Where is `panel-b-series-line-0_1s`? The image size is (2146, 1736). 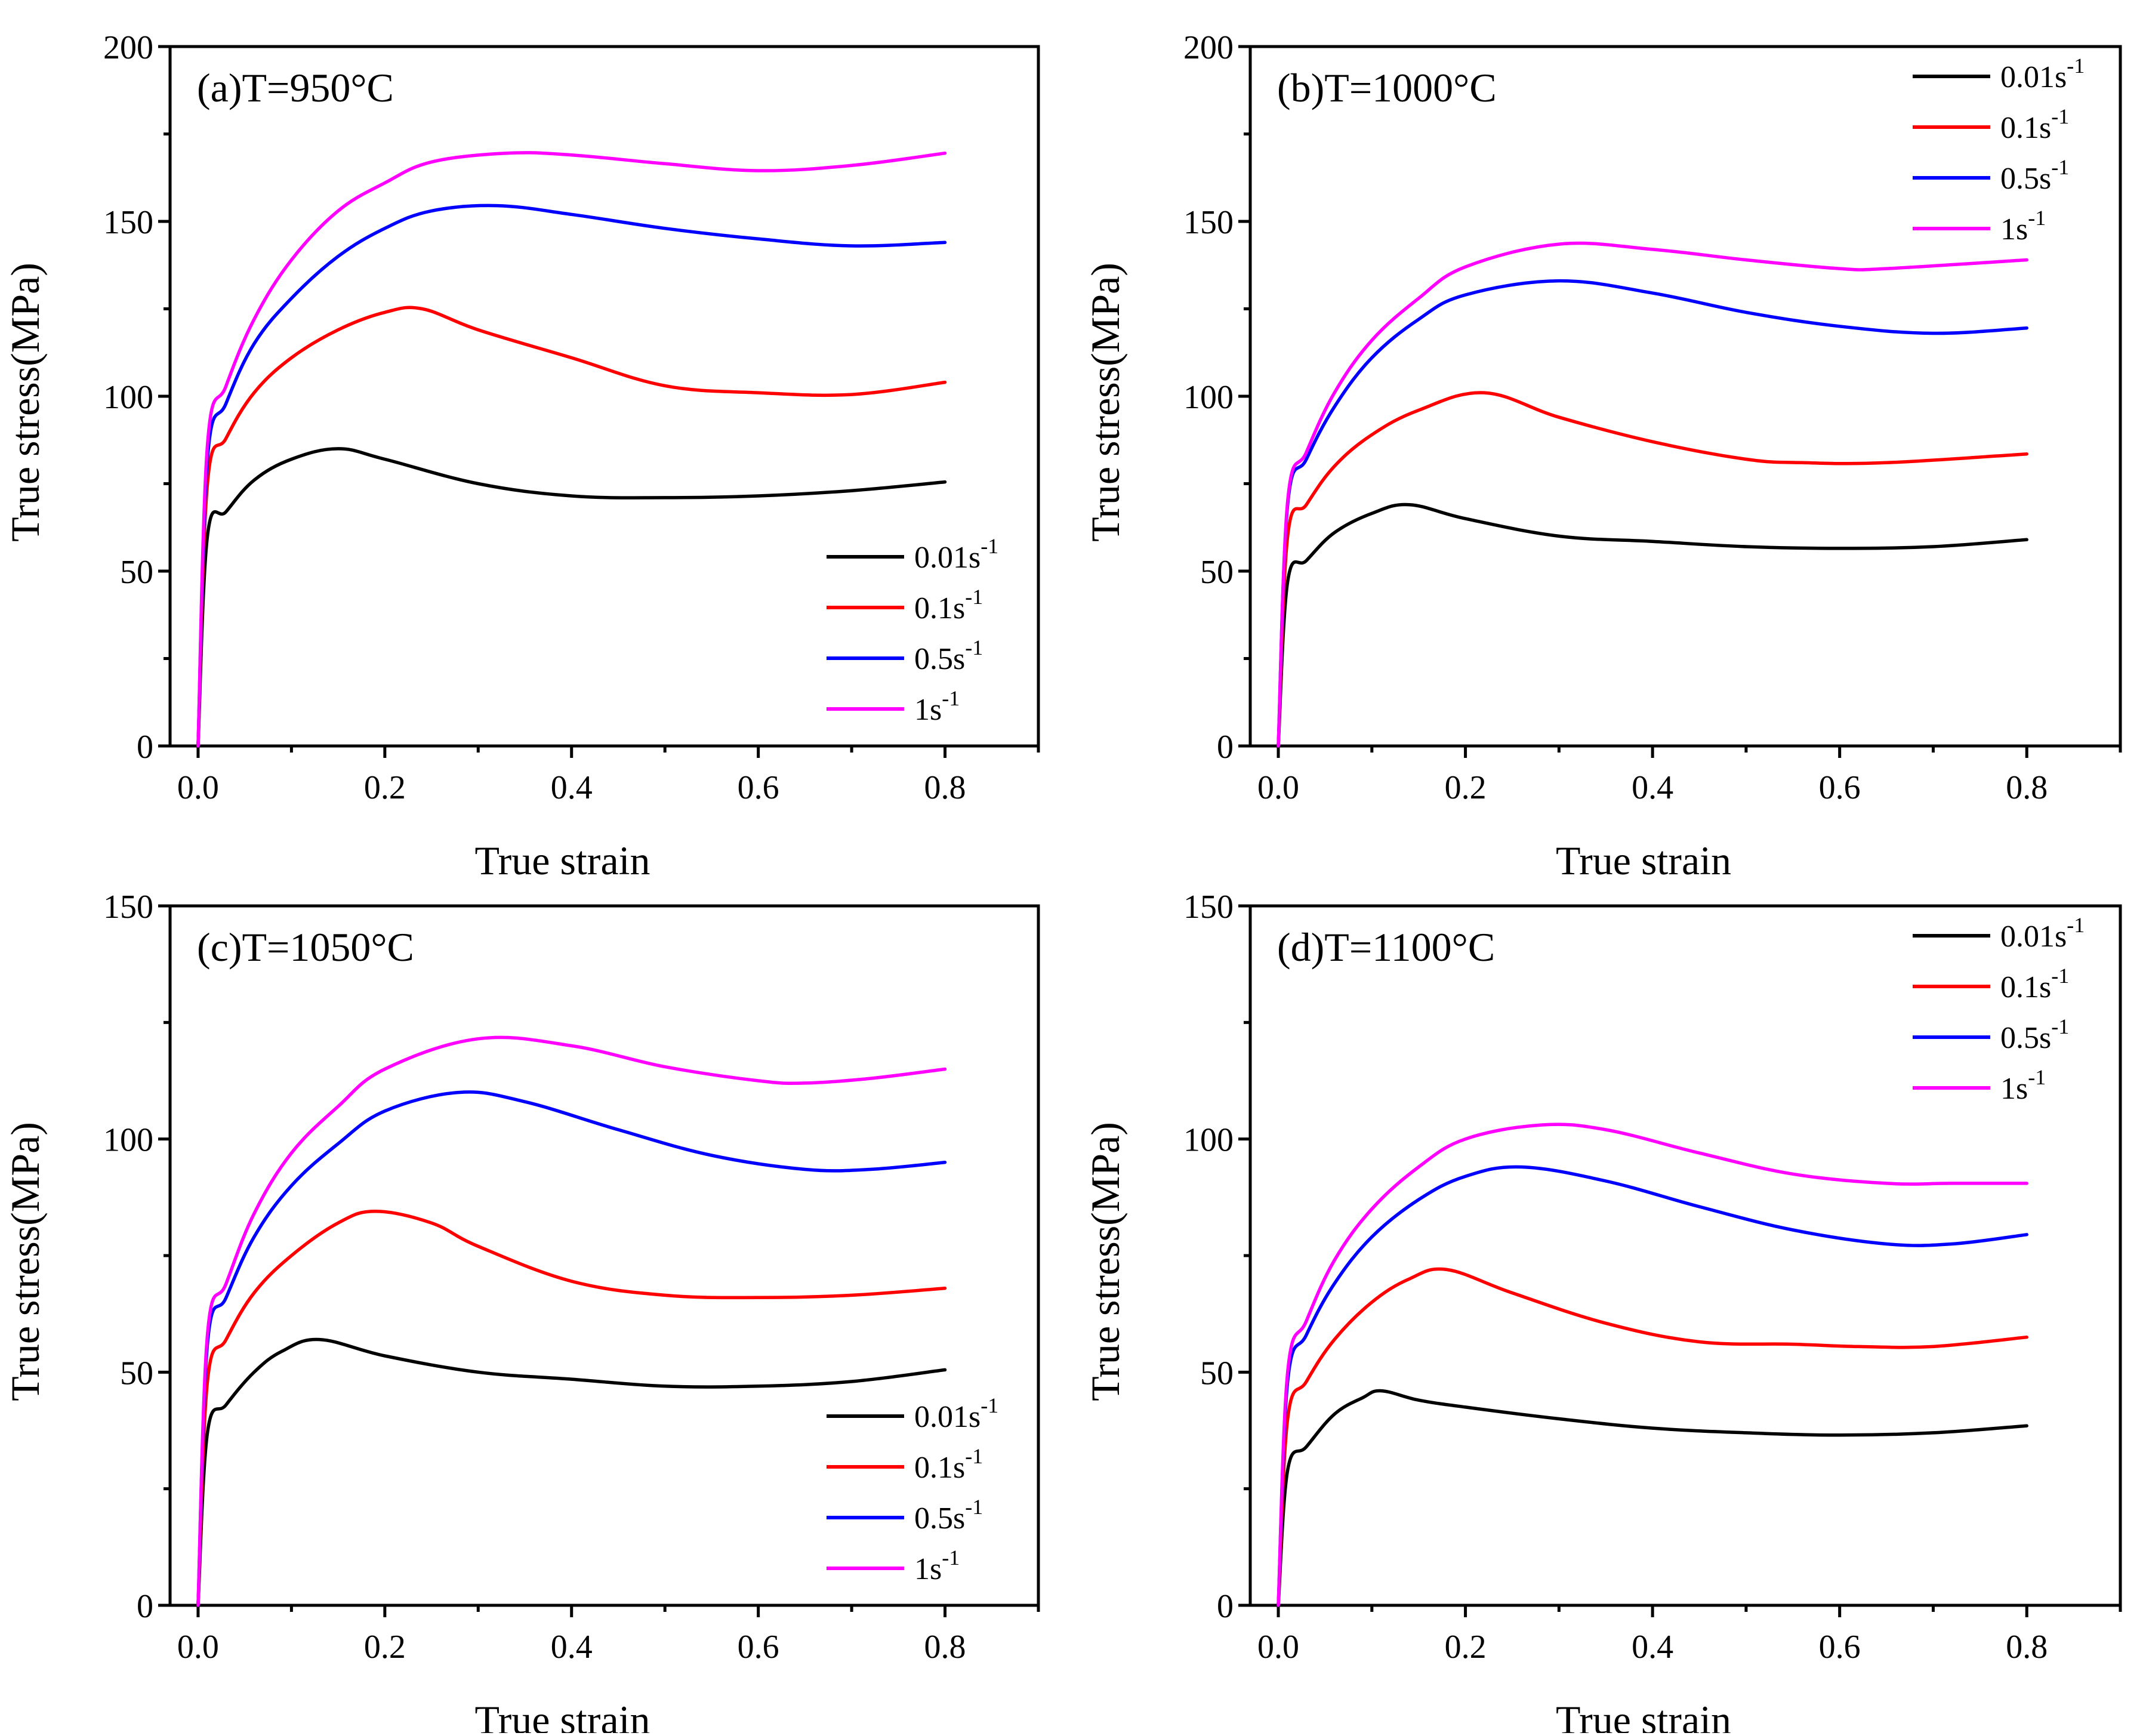
panel-b-series-line-0_1s is located at coordinates (1652, 569).